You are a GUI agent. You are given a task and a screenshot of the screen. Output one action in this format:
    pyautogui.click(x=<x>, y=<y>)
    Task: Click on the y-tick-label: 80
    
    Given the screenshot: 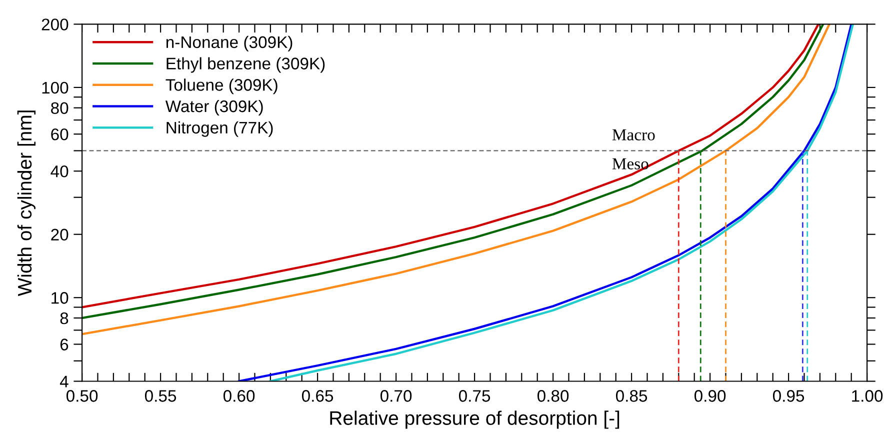 What is the action you would take?
    pyautogui.click(x=59, y=108)
    